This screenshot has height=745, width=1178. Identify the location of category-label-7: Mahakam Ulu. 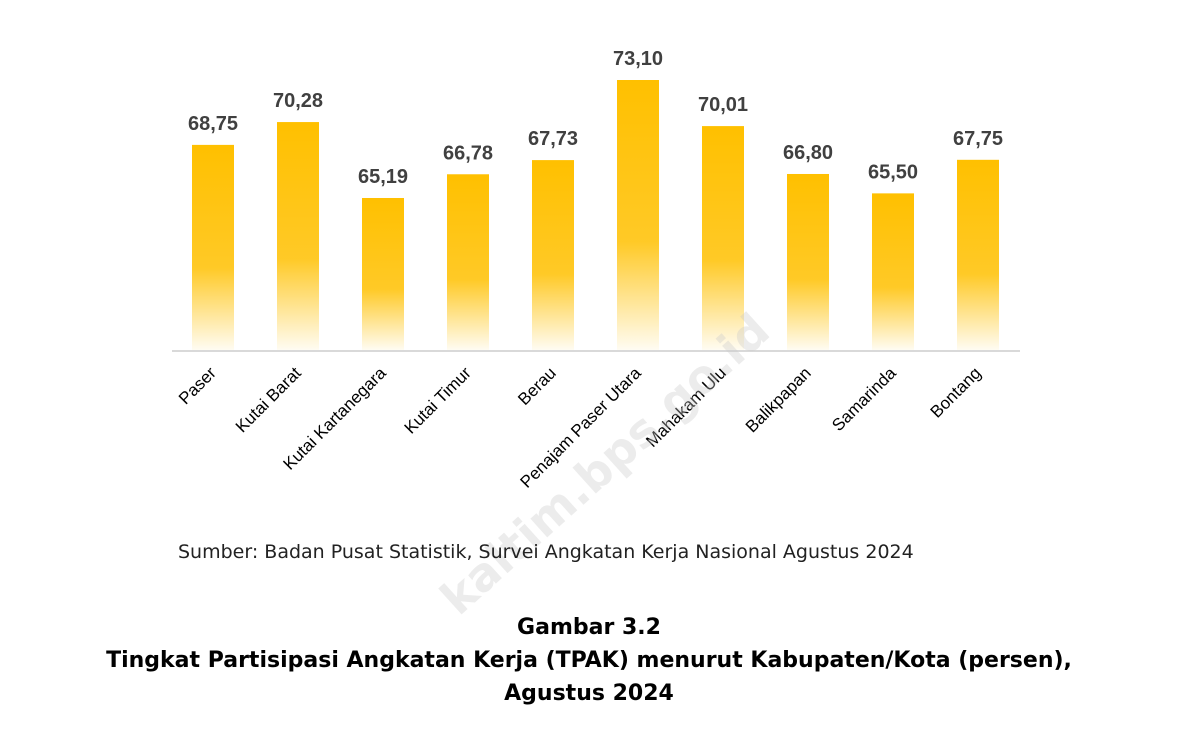
(686, 407).